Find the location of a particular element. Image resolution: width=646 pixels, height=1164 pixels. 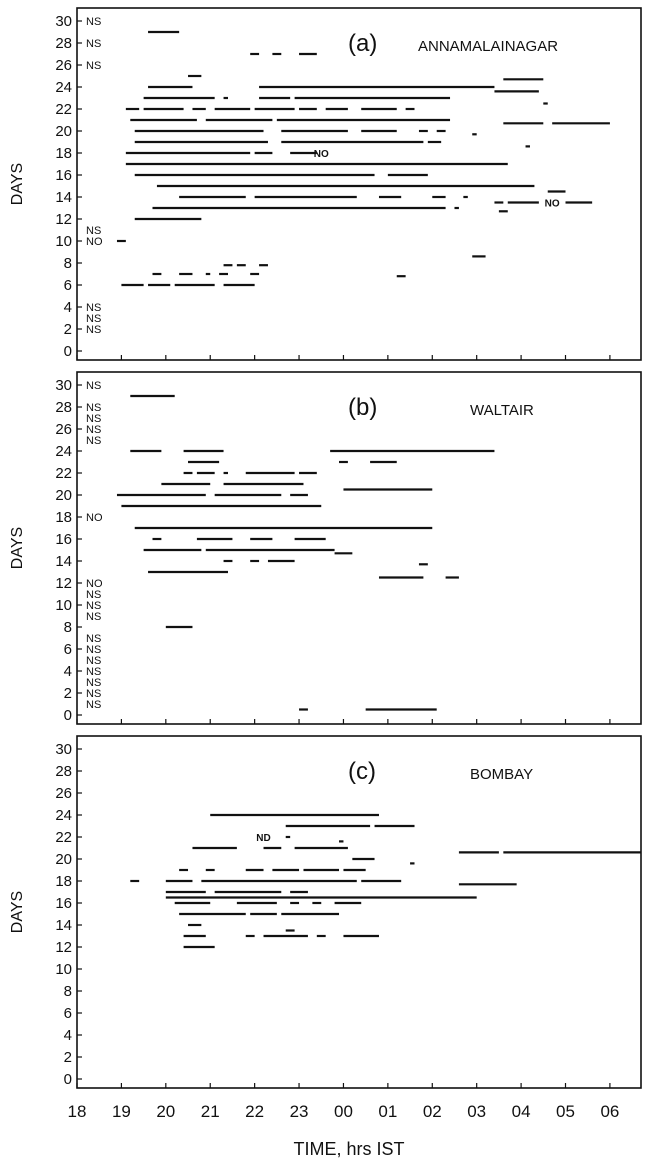

x-tick-label: 02 is located at coordinates (432, 1111).